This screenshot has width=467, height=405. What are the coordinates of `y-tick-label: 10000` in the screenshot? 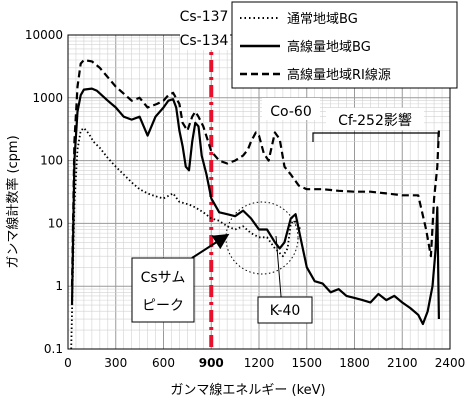 It's located at (44, 35).